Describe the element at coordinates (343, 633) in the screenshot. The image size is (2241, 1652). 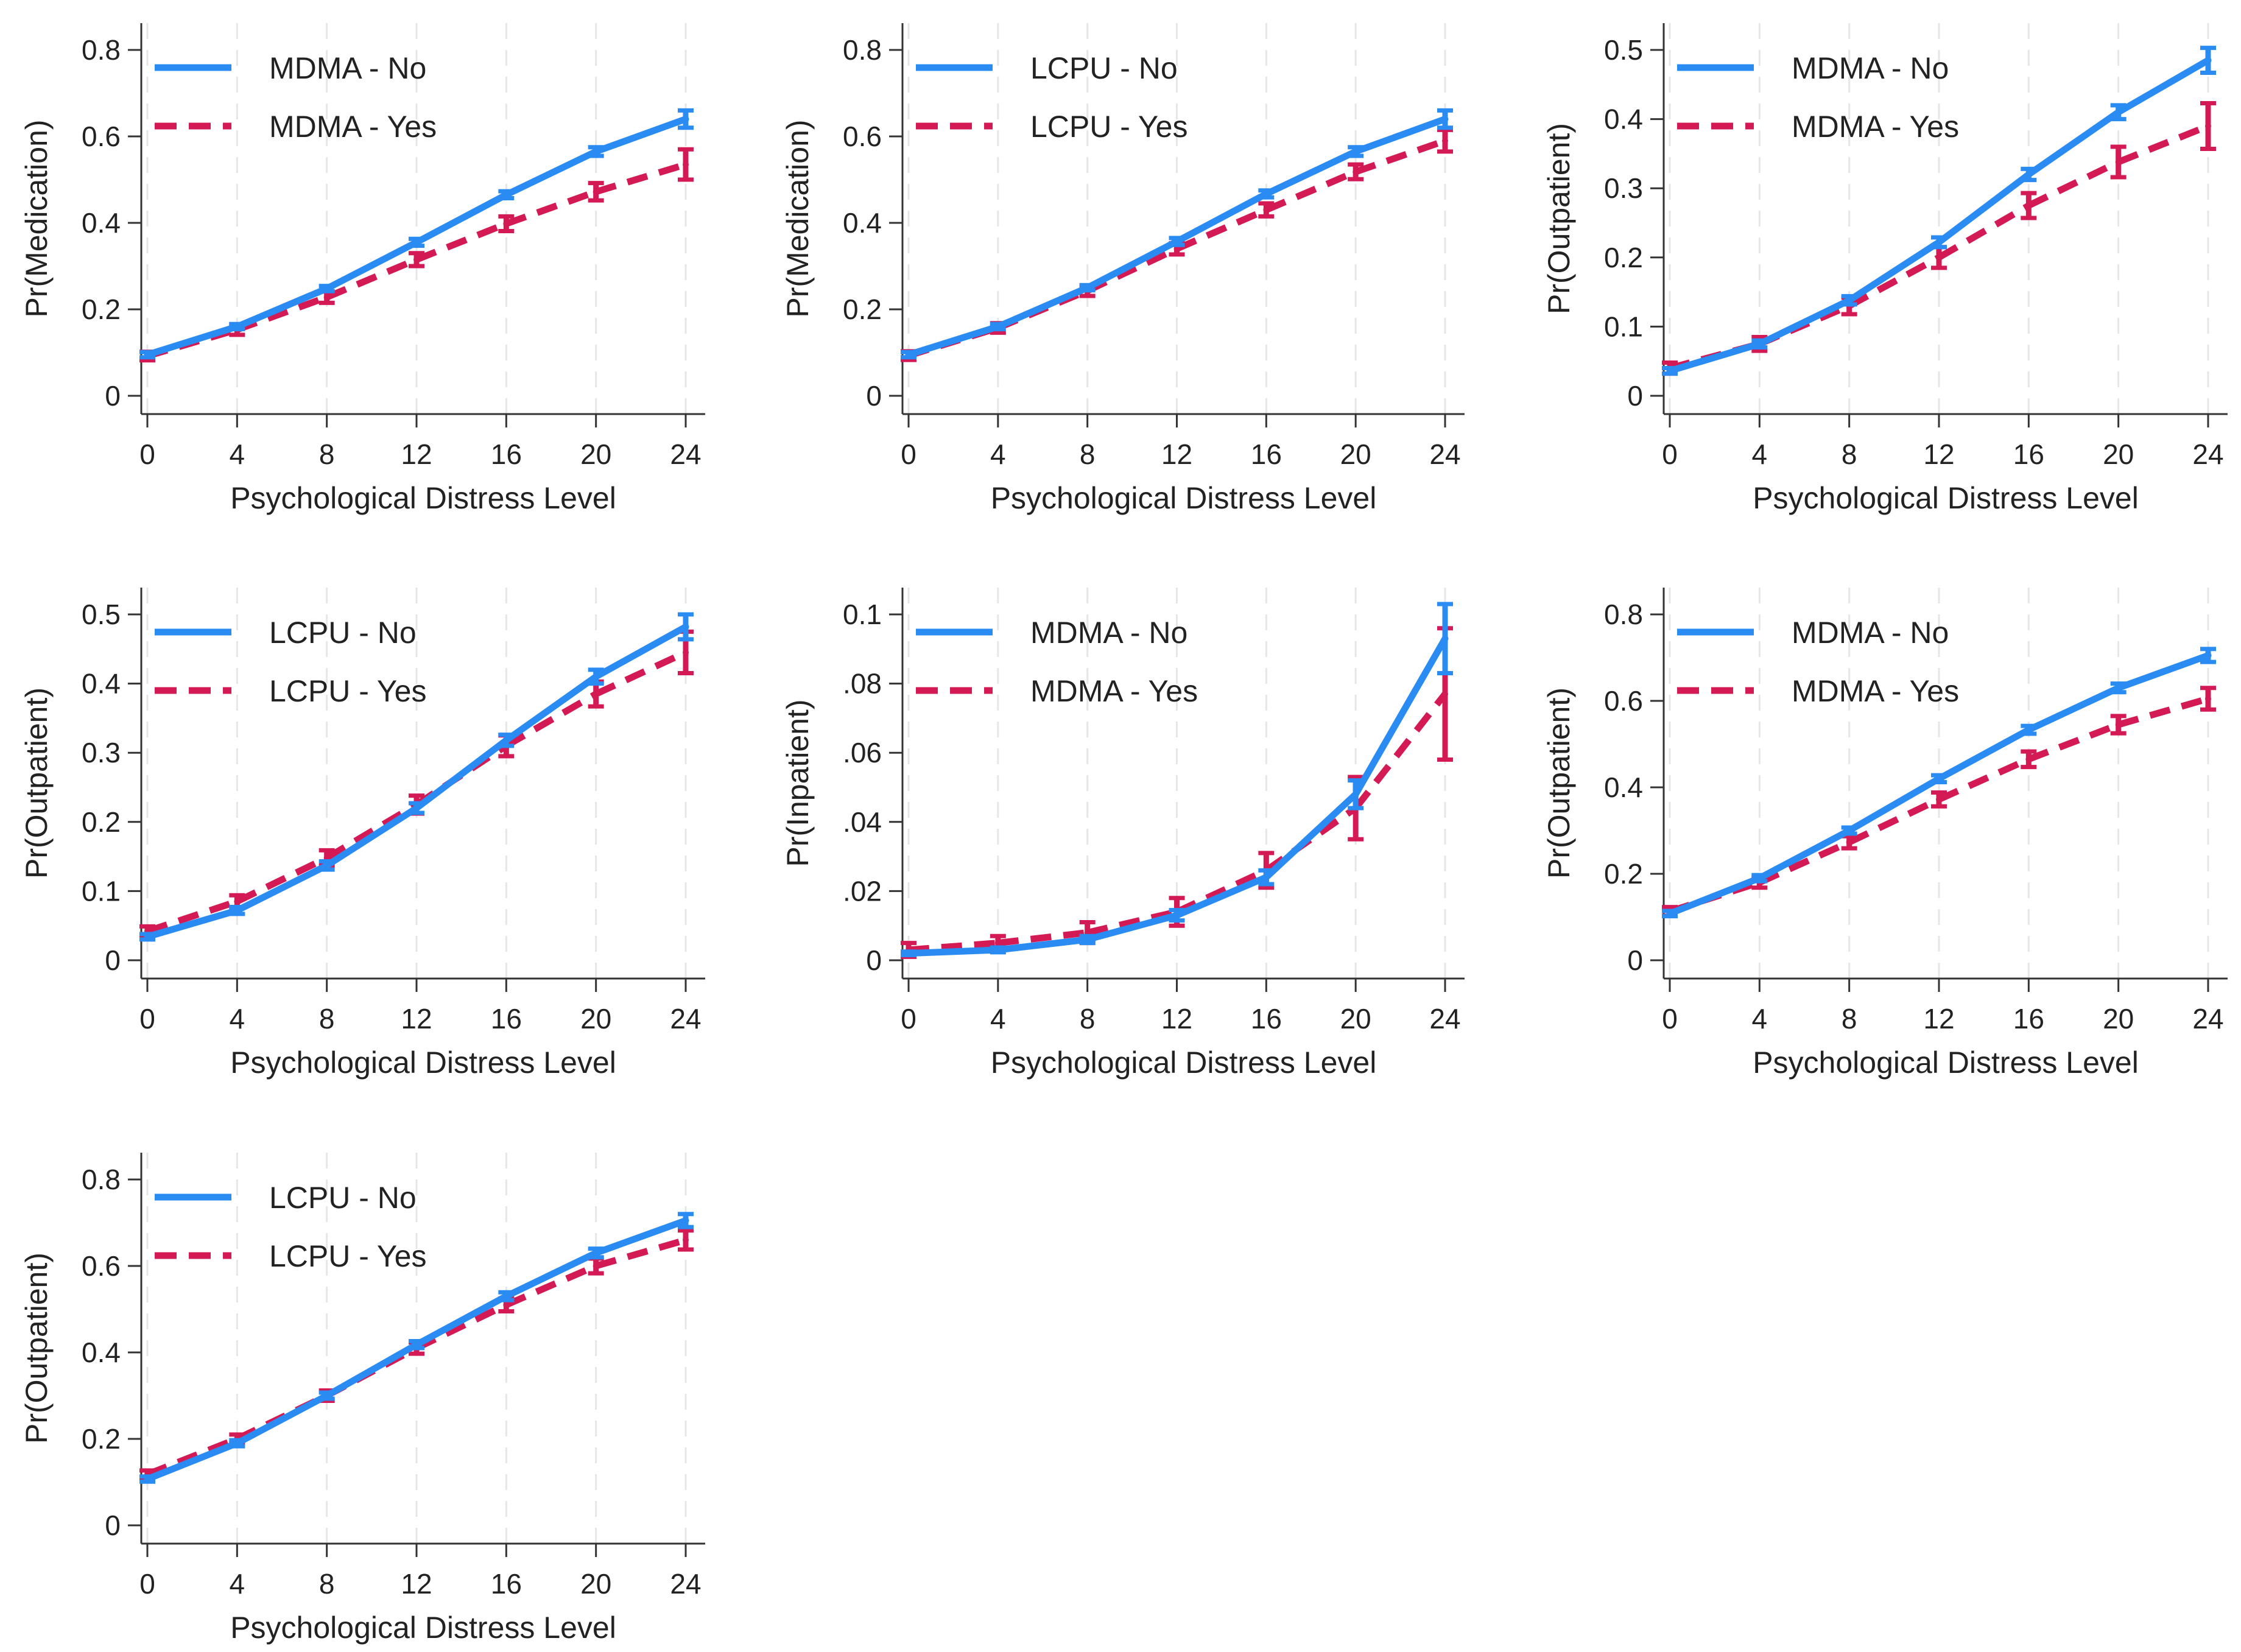
I see `legend-label: LCPU - No` at that location.